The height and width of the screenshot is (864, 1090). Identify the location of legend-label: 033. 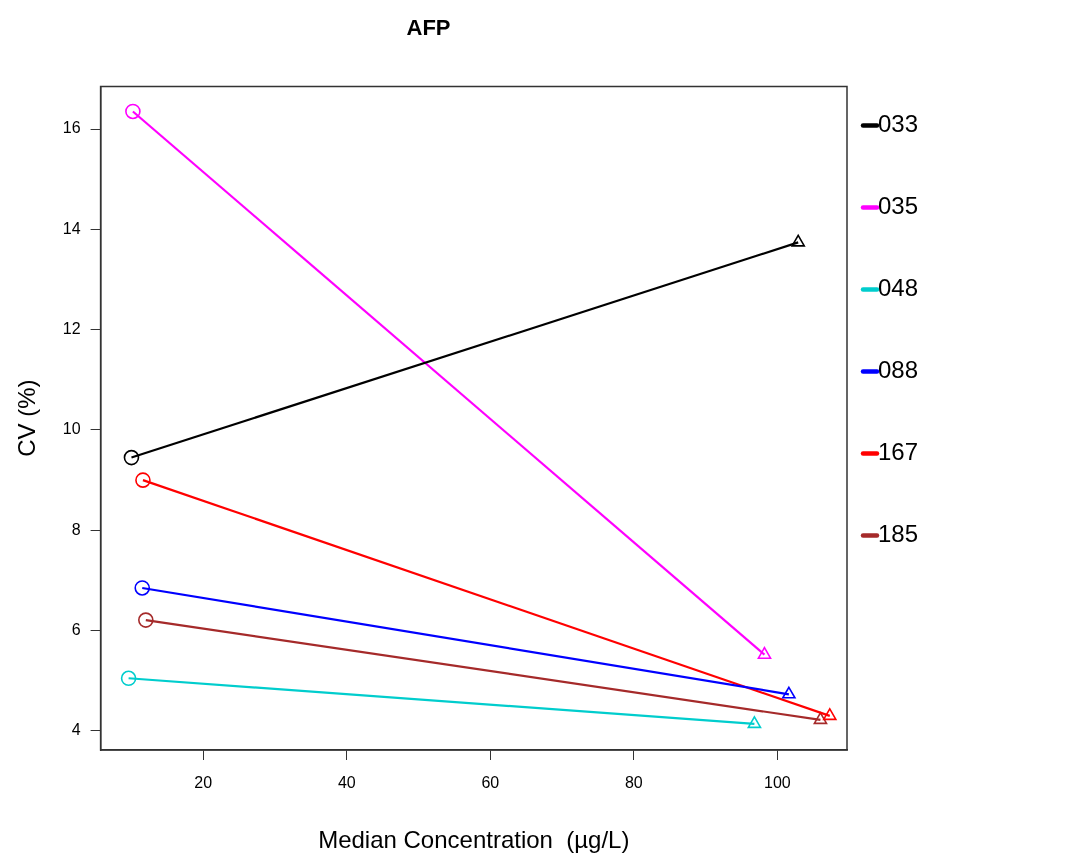
(898, 124).